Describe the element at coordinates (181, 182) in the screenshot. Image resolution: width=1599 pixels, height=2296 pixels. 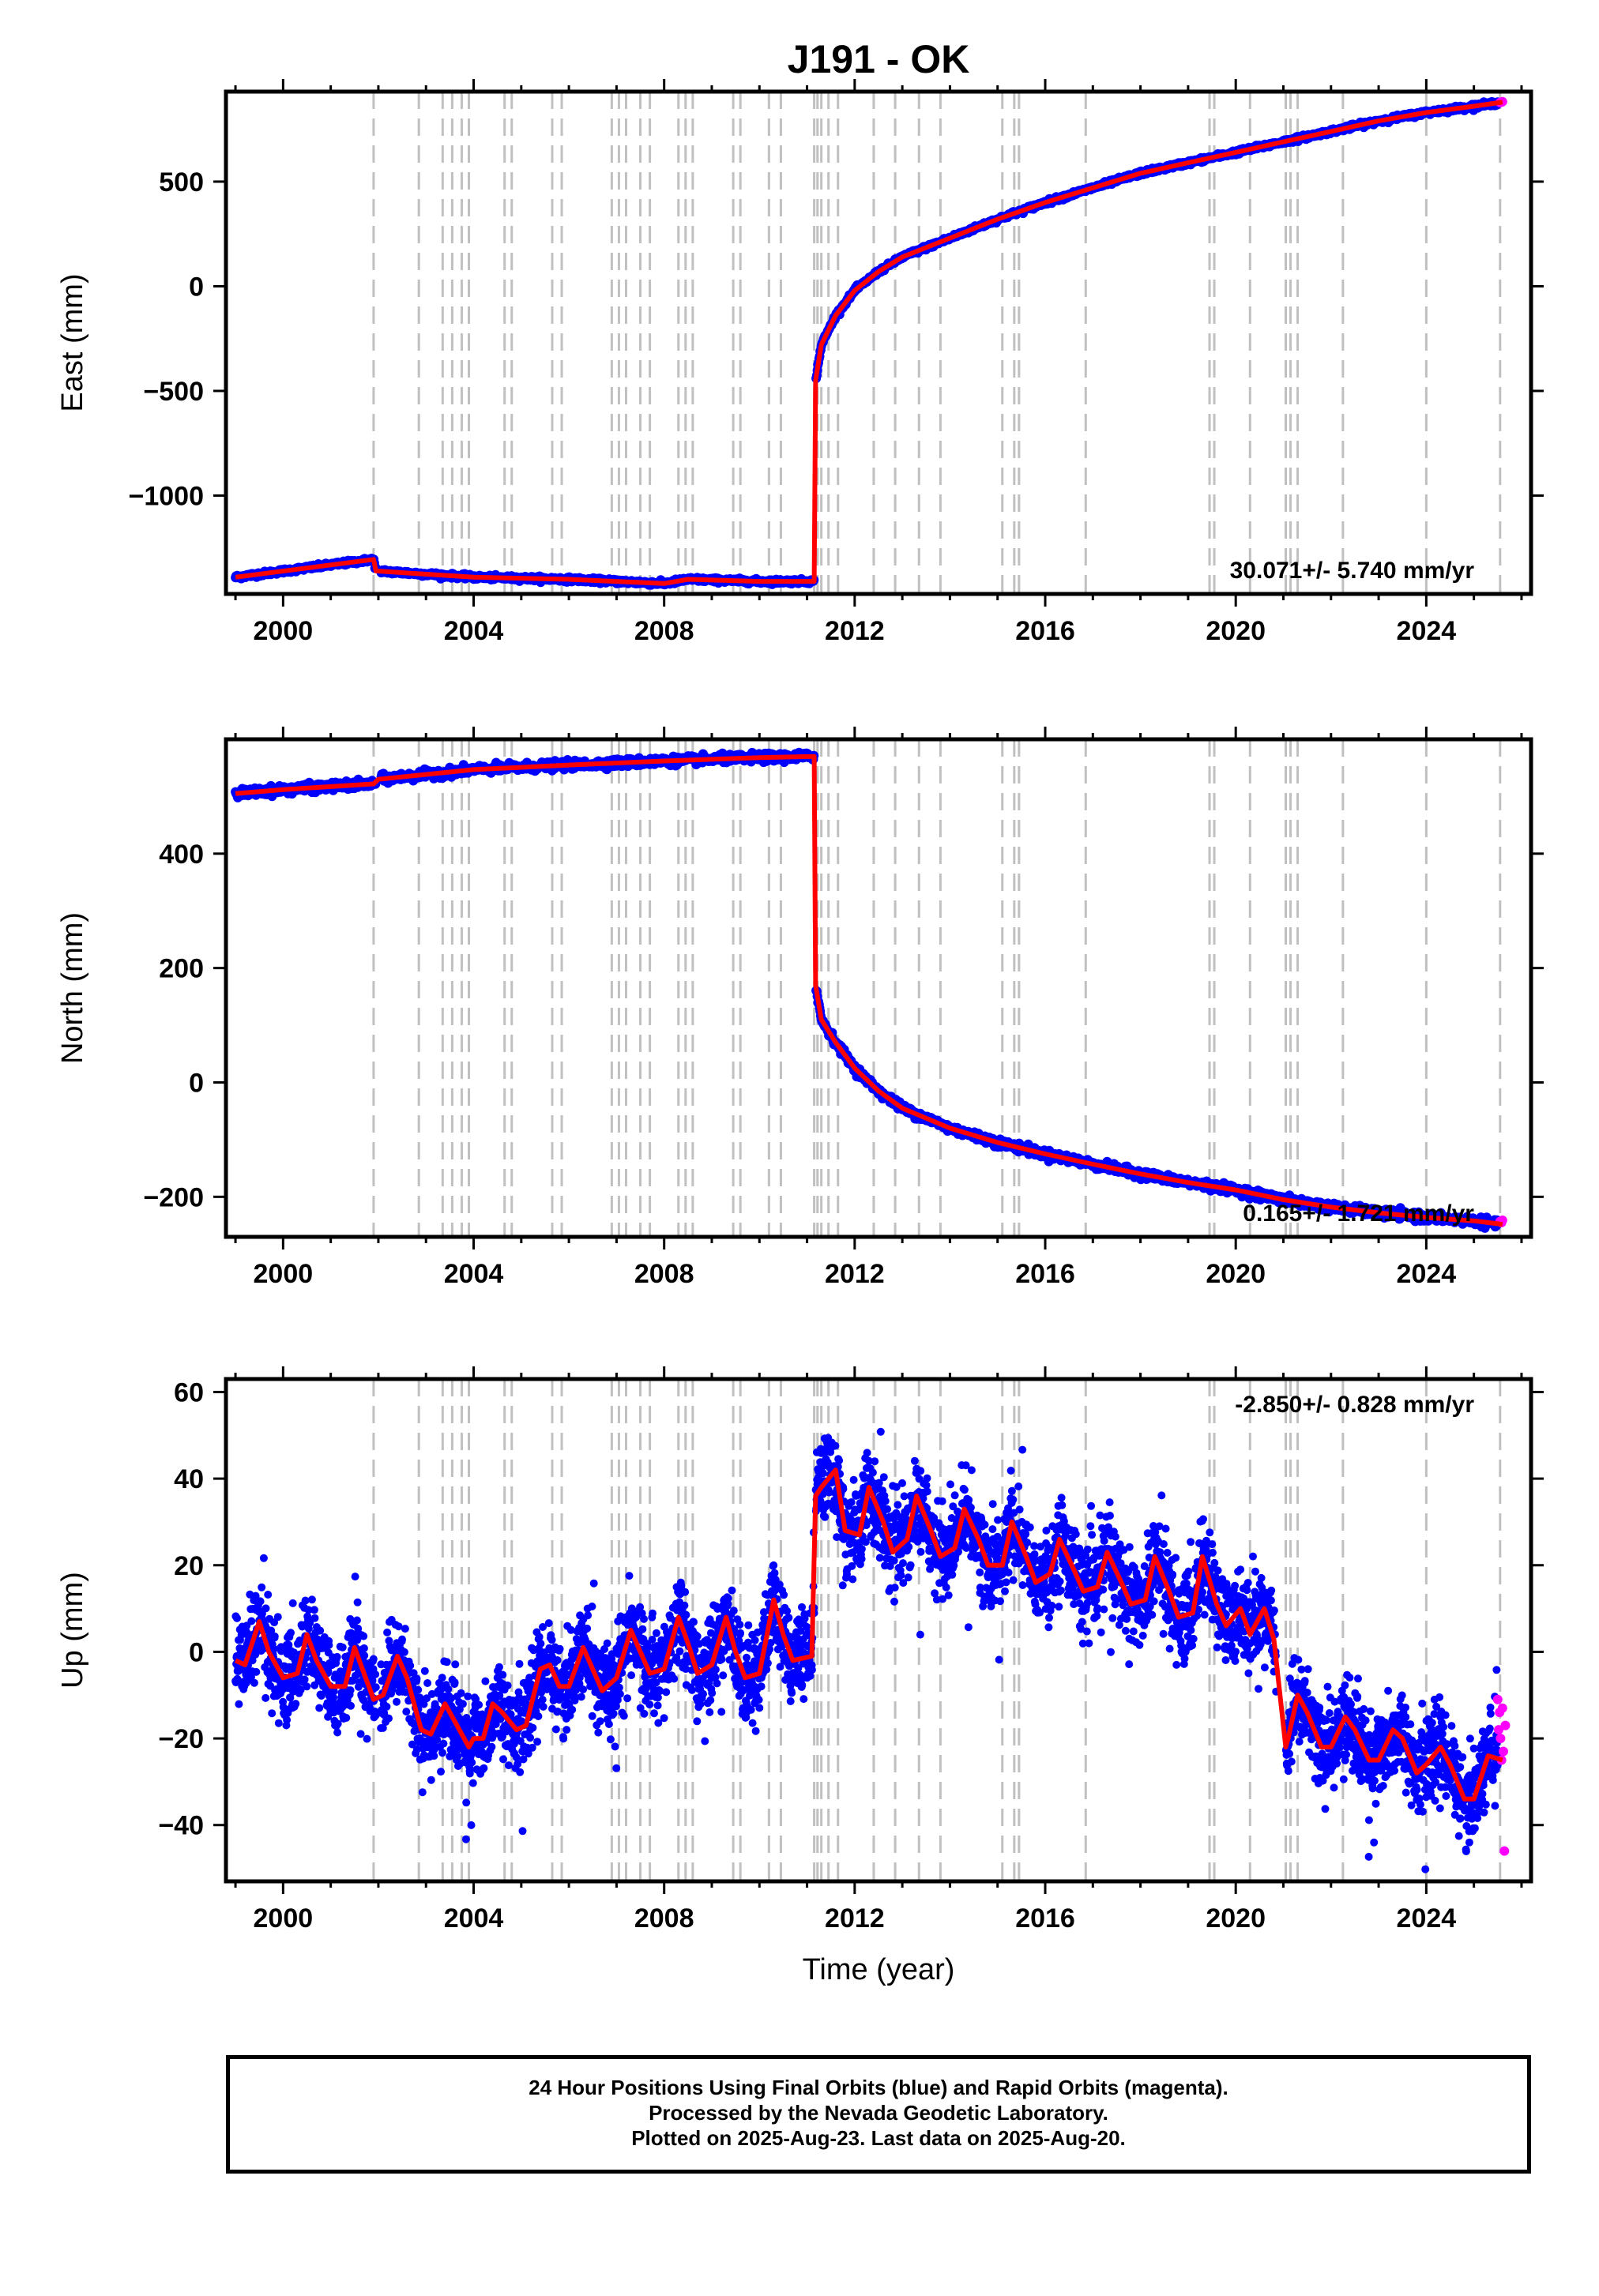
I see `y-tick-label: 500` at that location.